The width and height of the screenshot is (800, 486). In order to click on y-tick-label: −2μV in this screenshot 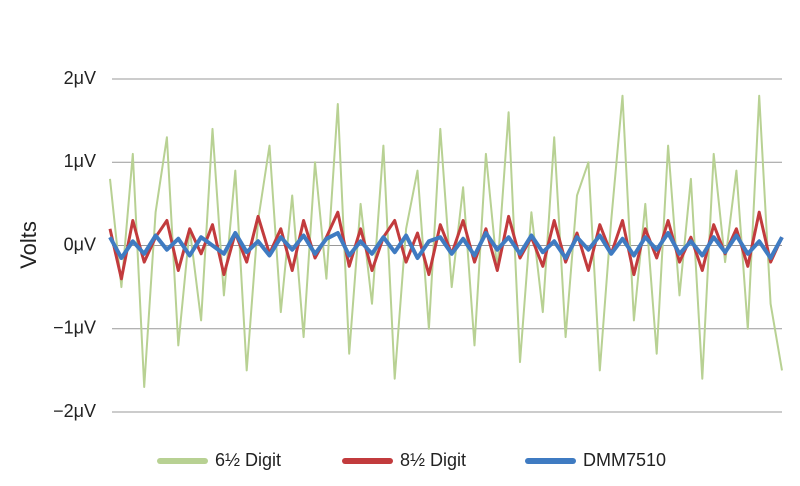, I will do `click(74, 411)`.